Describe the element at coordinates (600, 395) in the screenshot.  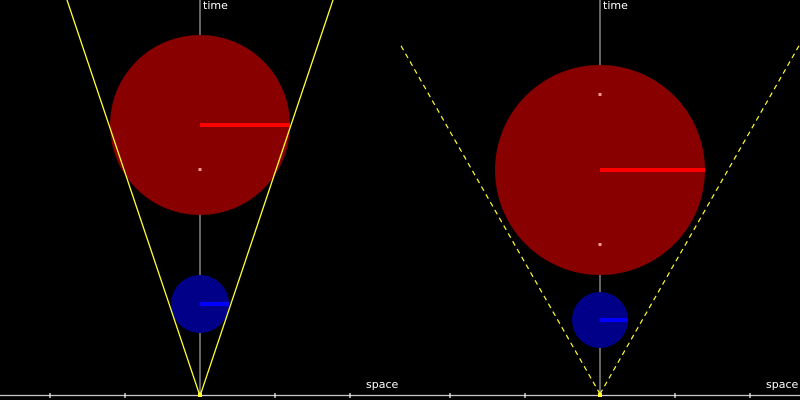
I see `right-origin-marker` at that location.